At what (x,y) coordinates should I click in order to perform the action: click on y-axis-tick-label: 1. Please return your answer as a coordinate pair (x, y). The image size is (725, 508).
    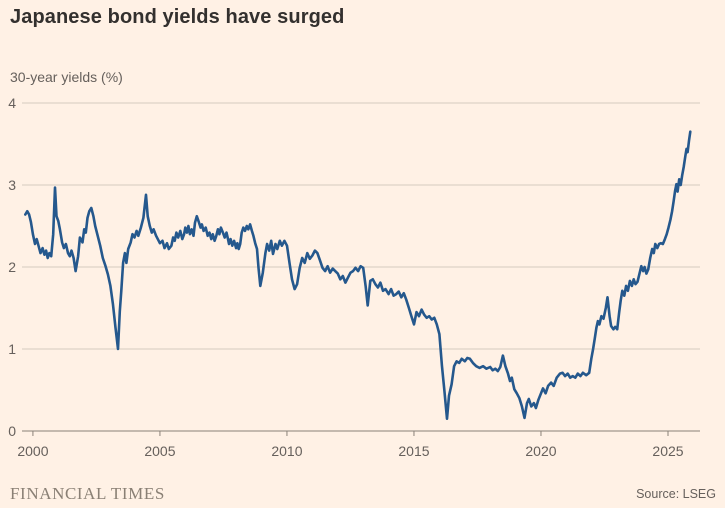
    Looking at the image, I should click on (12, 349).